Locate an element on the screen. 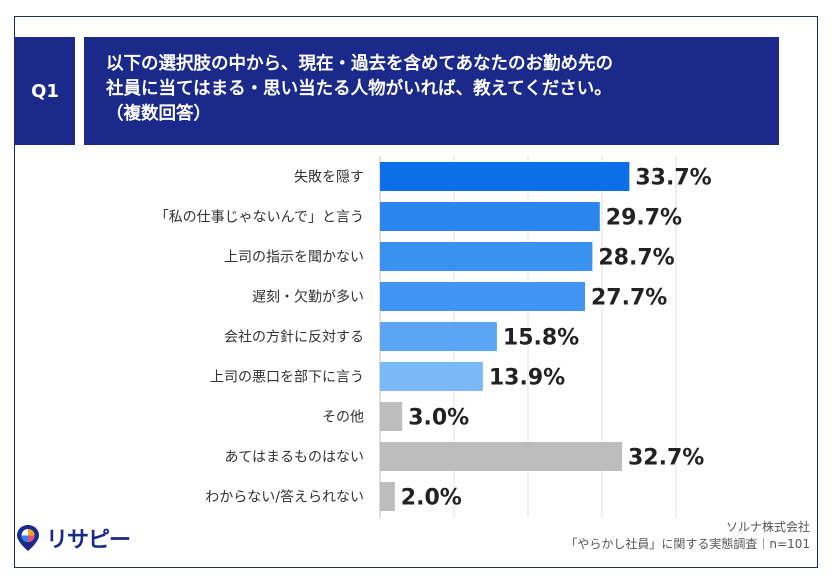 This screenshot has height=581, width=840. question-line-2: 社員に当てはまる・思い当たる人物がいれば、教えてください。 is located at coordinates (359, 89).